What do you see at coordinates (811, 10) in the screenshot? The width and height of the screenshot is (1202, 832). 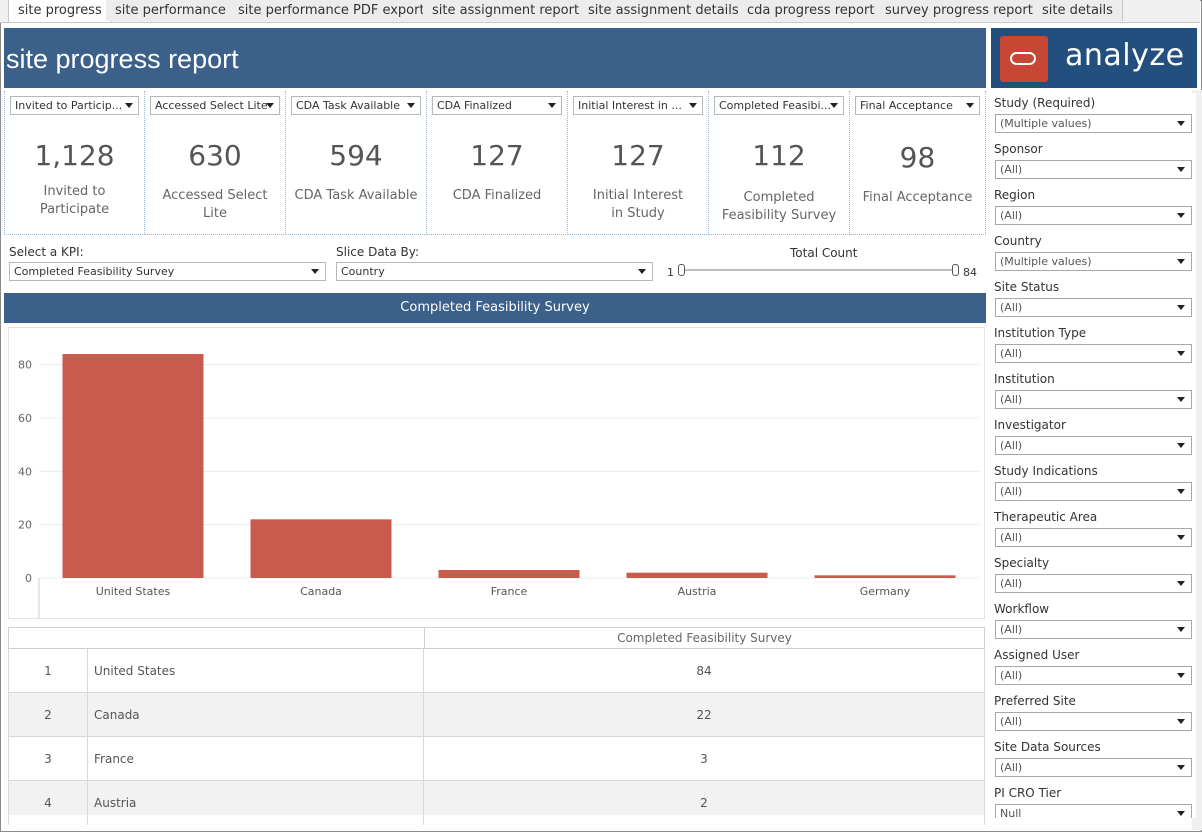 I see `tab-cda-progress-report: cda progress report` at bounding box center [811, 10].